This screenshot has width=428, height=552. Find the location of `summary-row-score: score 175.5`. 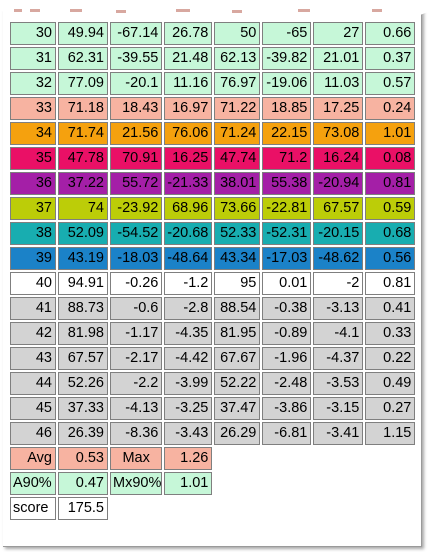

summary-row-score: score 175.5 is located at coordinates (212, 508).